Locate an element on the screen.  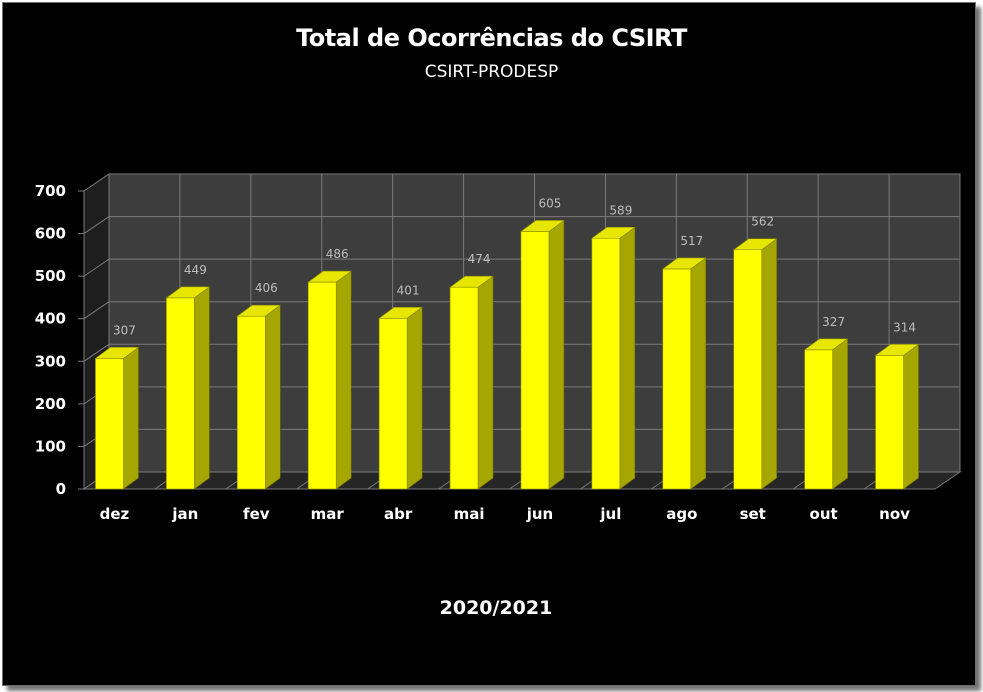
data-label: 562 is located at coordinates (762, 222).